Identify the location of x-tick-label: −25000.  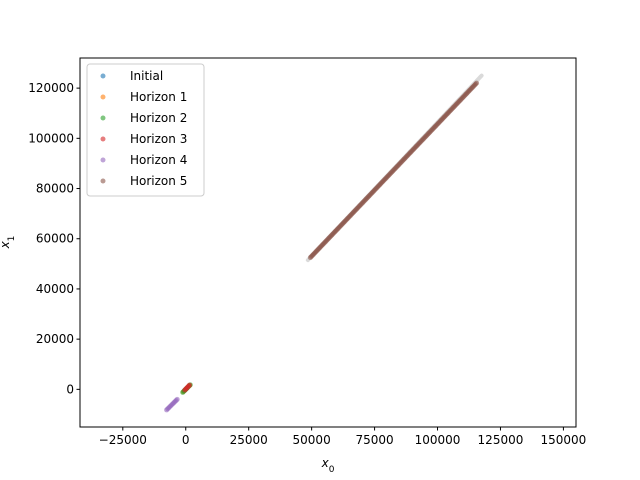
(123, 440).